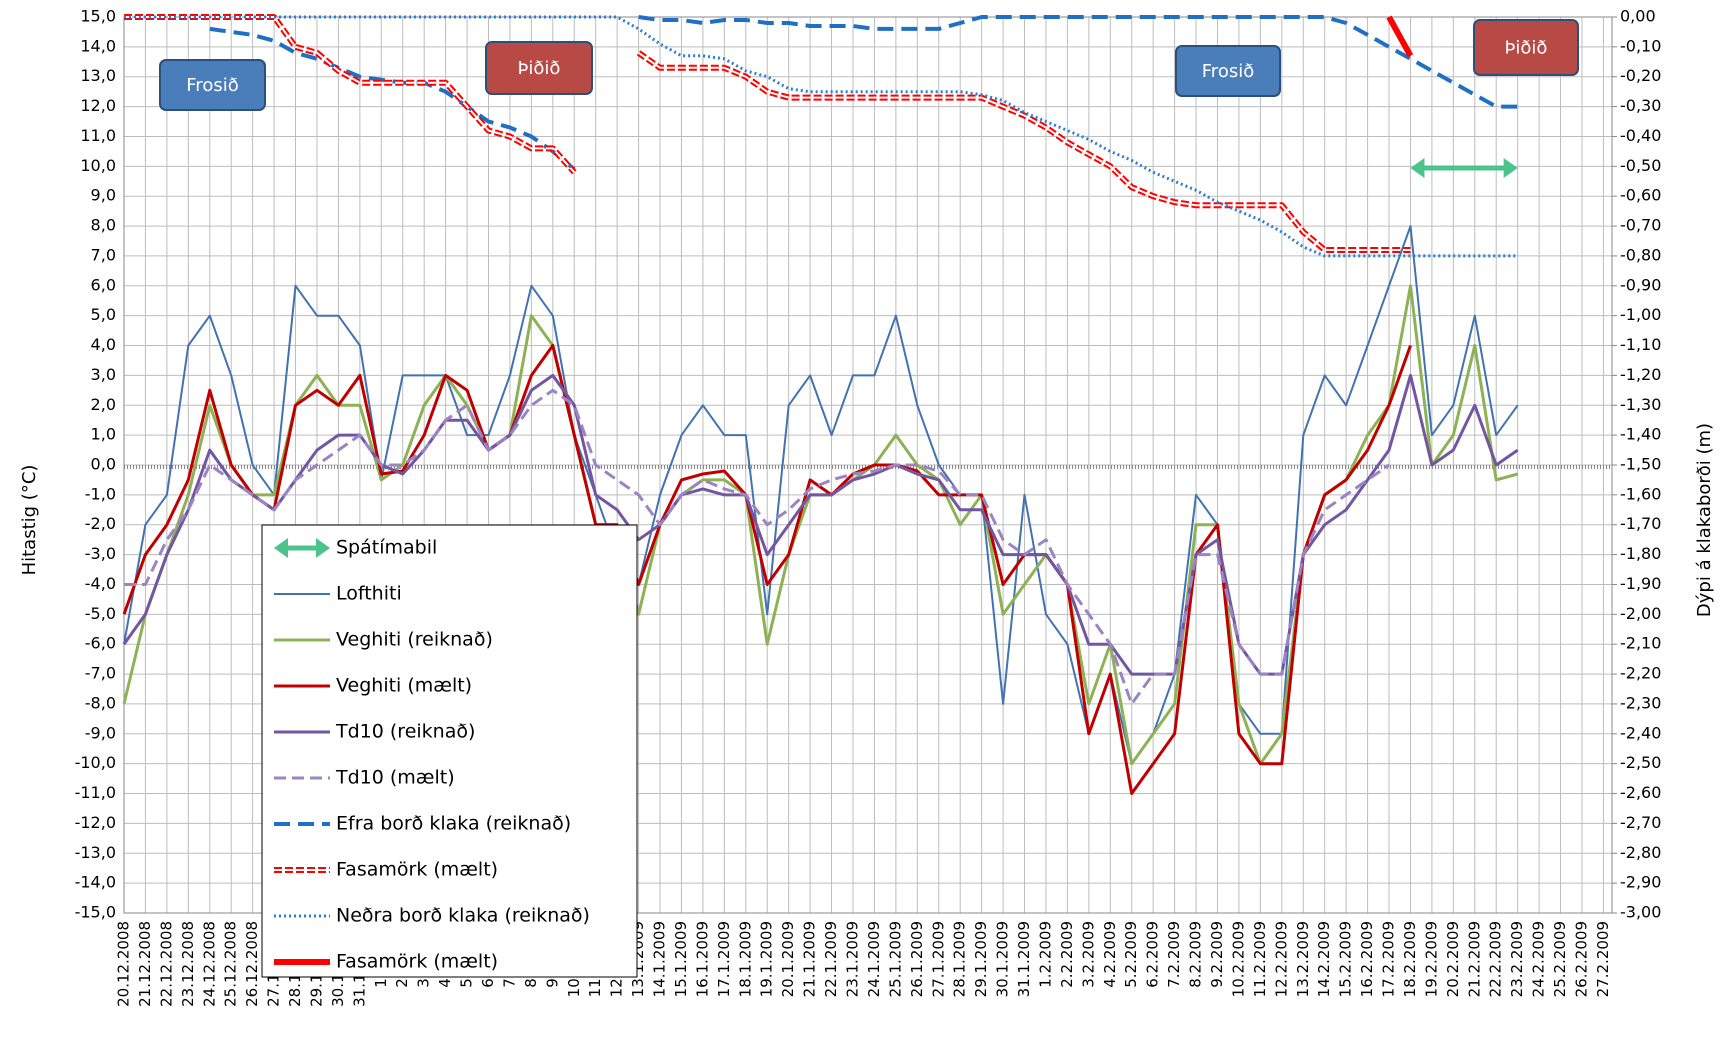 Image resolution: width=1729 pixels, height=1043 pixels. Describe the element at coordinates (405, 732) in the screenshot. I see `legend-label: Td10 (reiknað)` at that location.